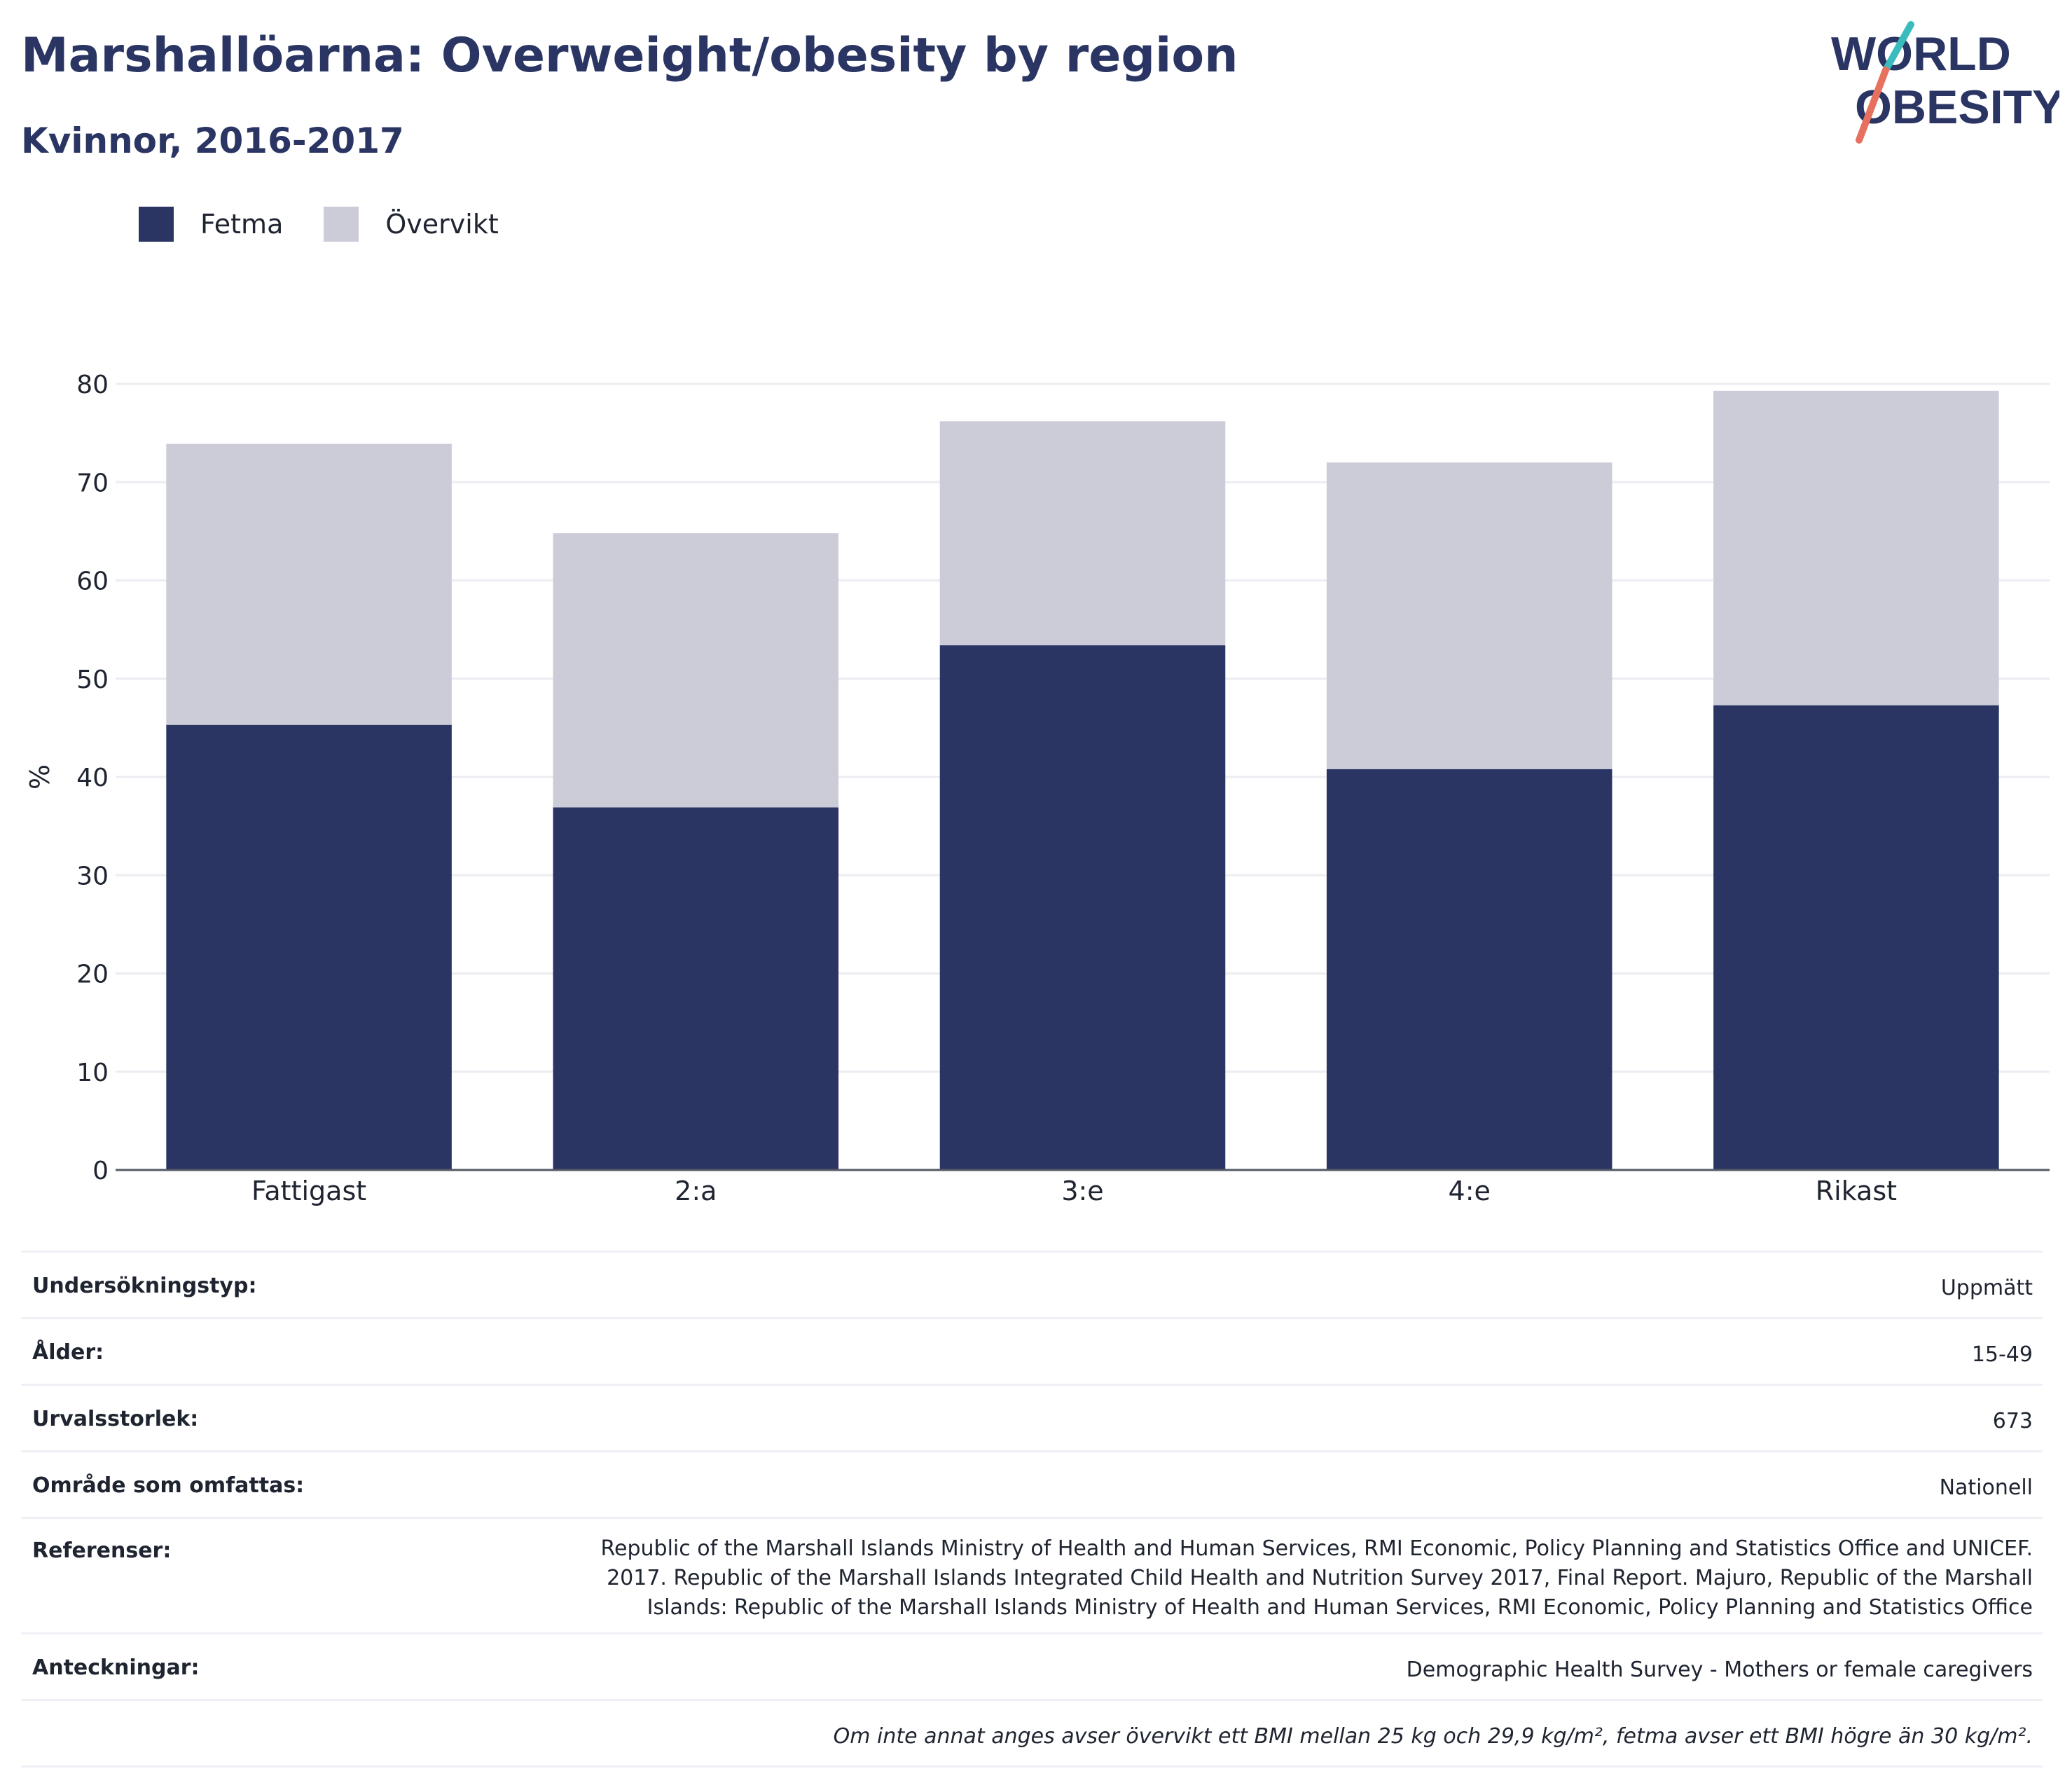  I want to click on x-tick-label: 4:e, so click(1470, 1191).